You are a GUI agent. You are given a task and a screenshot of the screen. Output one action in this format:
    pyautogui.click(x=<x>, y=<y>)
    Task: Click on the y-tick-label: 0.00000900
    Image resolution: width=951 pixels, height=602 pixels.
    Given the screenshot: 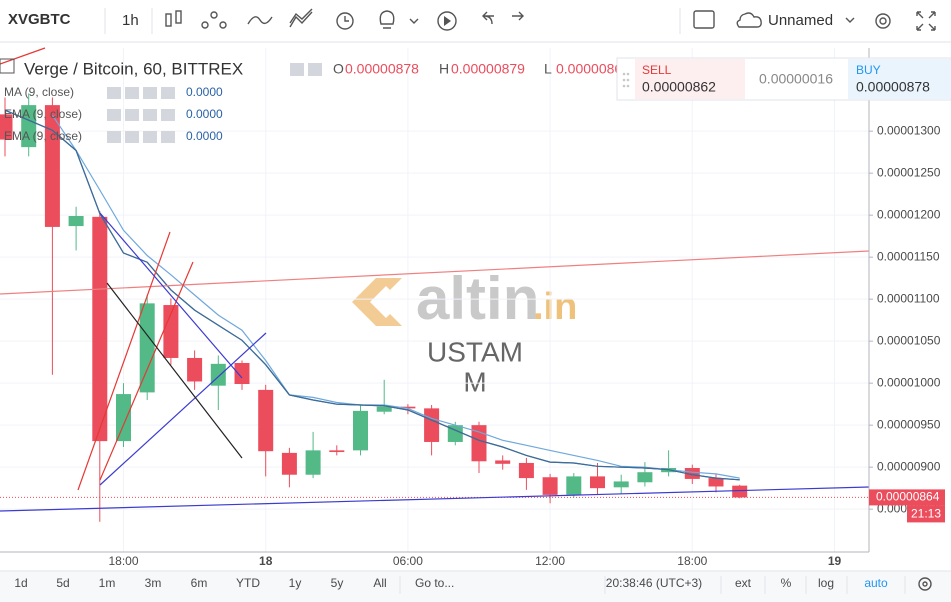 What is the action you would take?
    pyautogui.click(x=909, y=466)
    